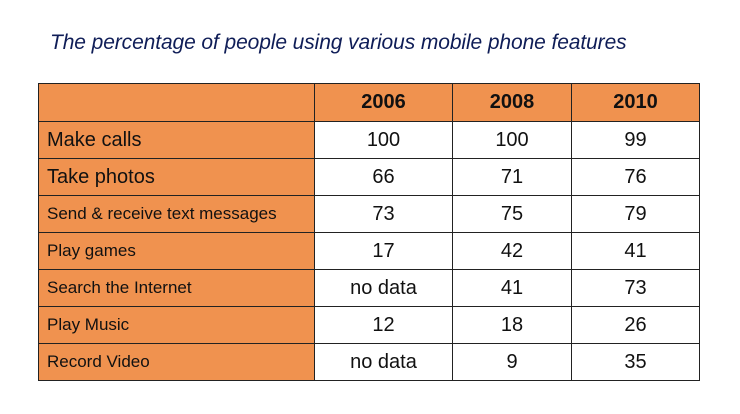 This screenshot has width=740, height=414. I want to click on table-cell: 71, so click(512, 177).